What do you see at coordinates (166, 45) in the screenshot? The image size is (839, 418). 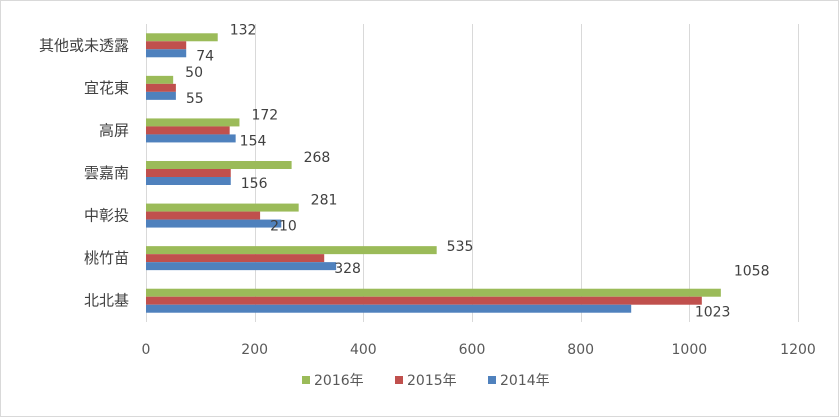 I see `bar-2015年-其他或未透露` at bounding box center [166, 45].